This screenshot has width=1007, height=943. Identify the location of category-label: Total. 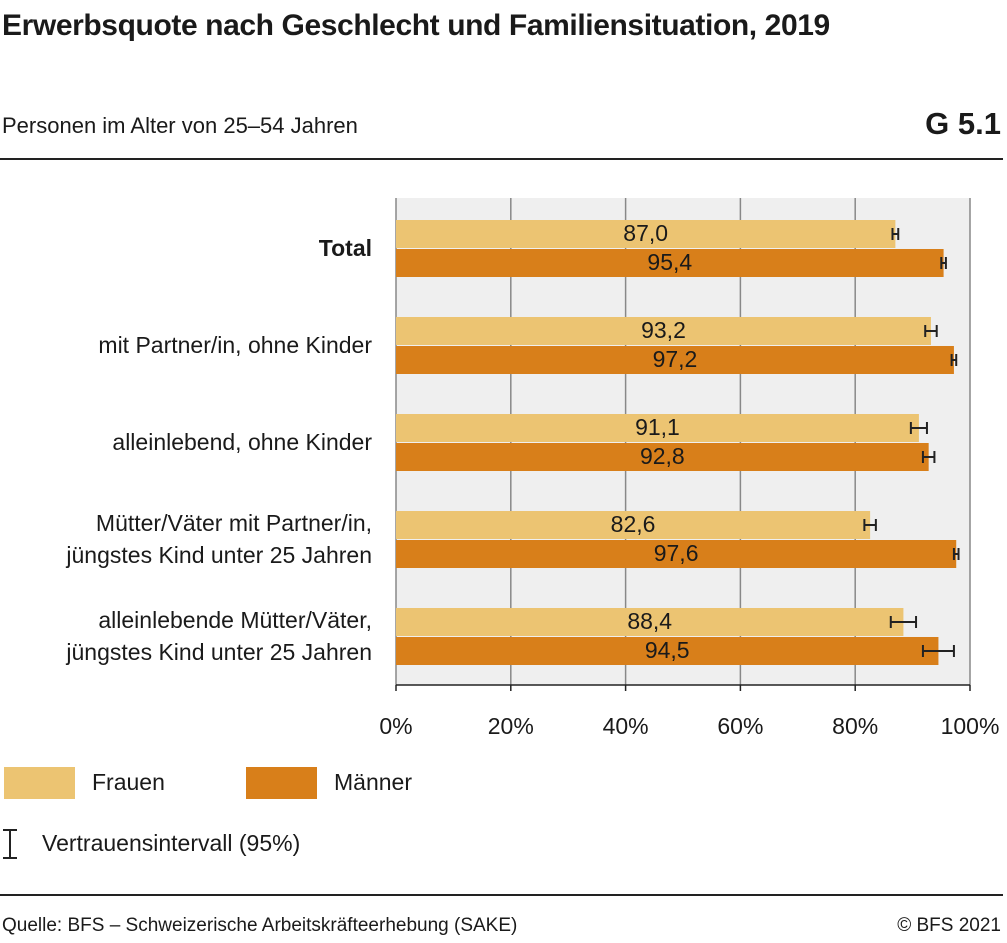
(345, 248).